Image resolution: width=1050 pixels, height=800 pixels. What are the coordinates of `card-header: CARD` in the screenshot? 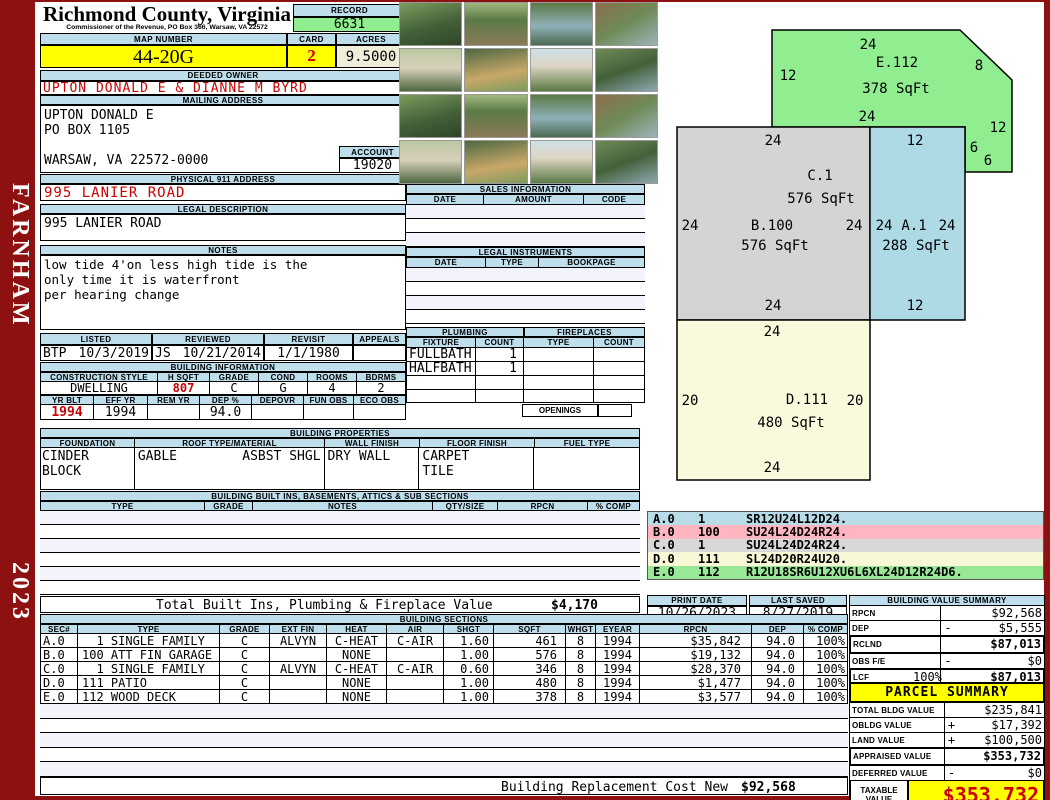 It's located at (311, 39).